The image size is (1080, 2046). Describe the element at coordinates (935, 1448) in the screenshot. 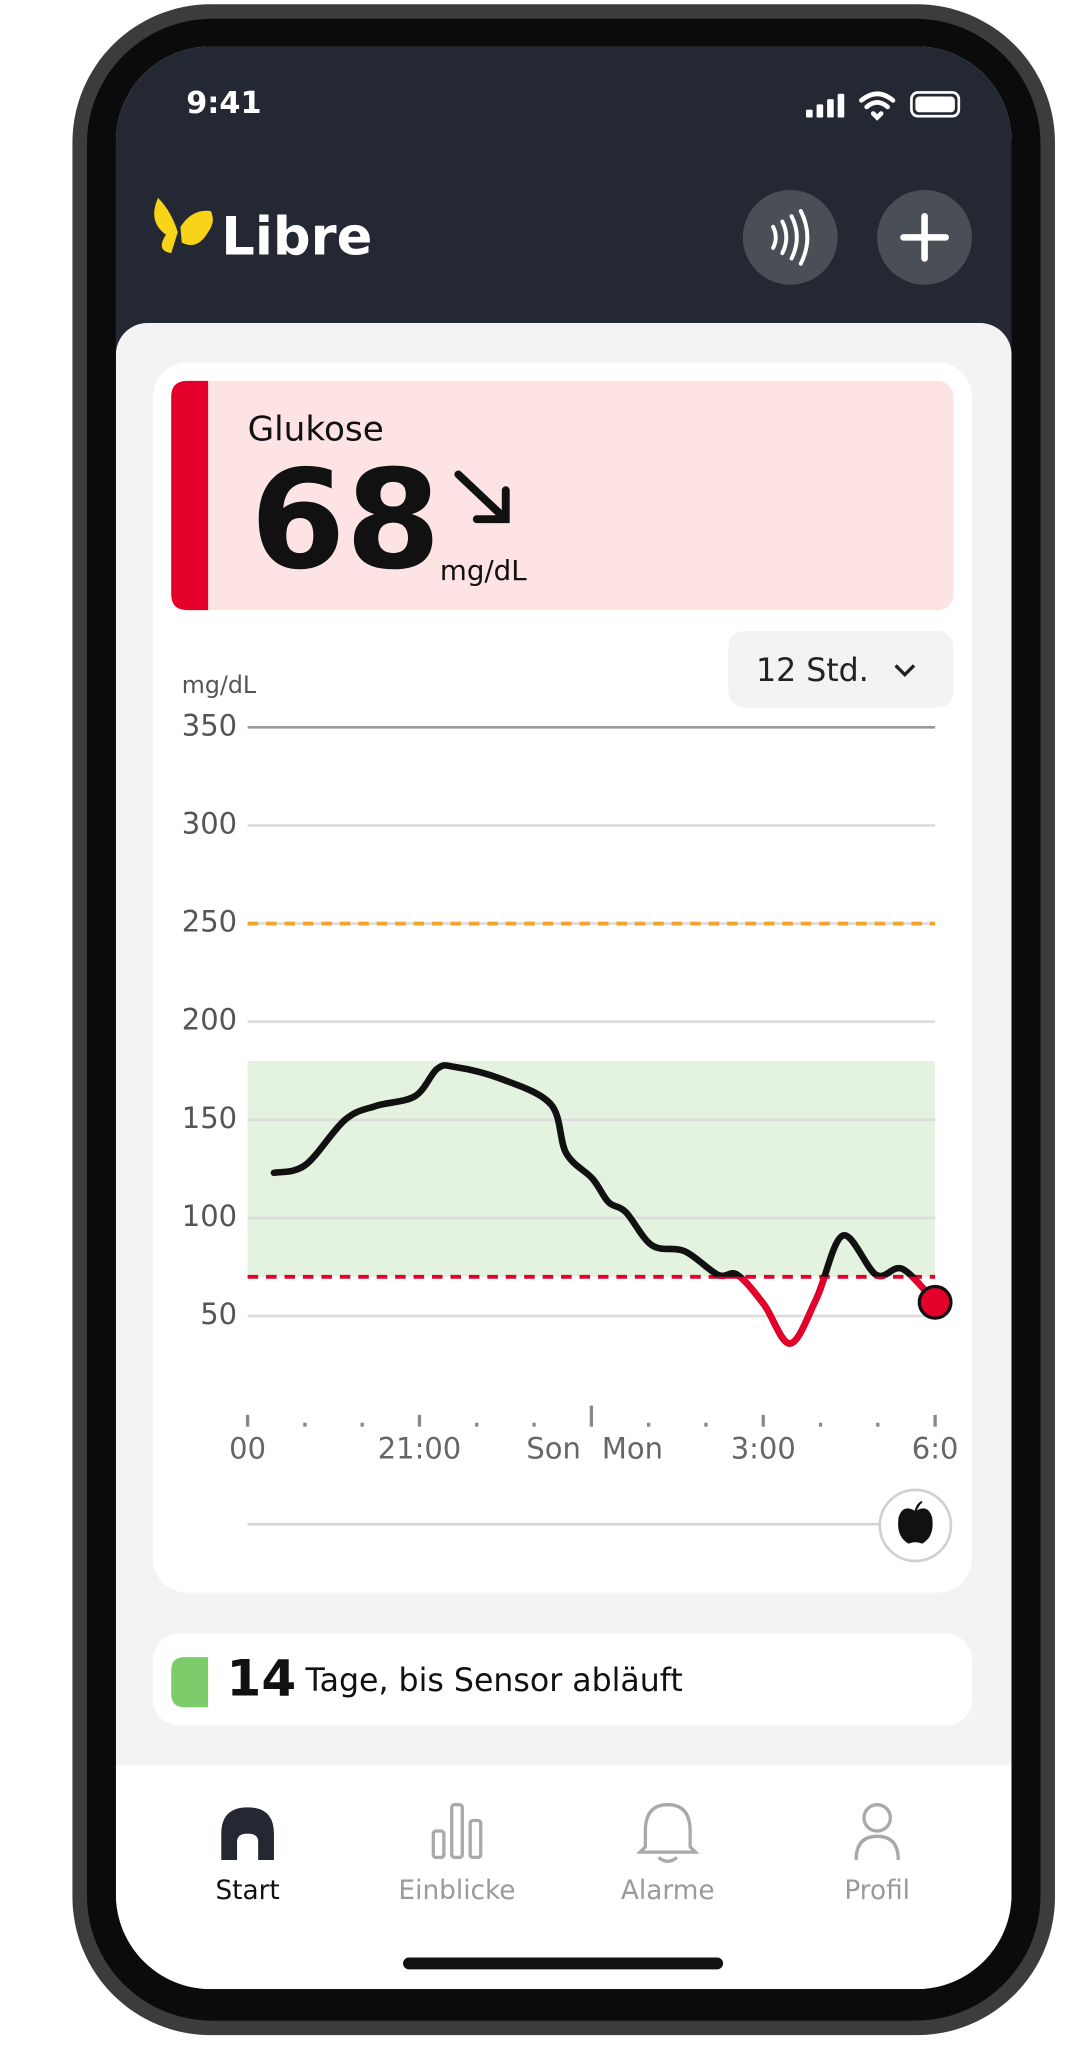

I see `x-tick-label: 6:0` at that location.